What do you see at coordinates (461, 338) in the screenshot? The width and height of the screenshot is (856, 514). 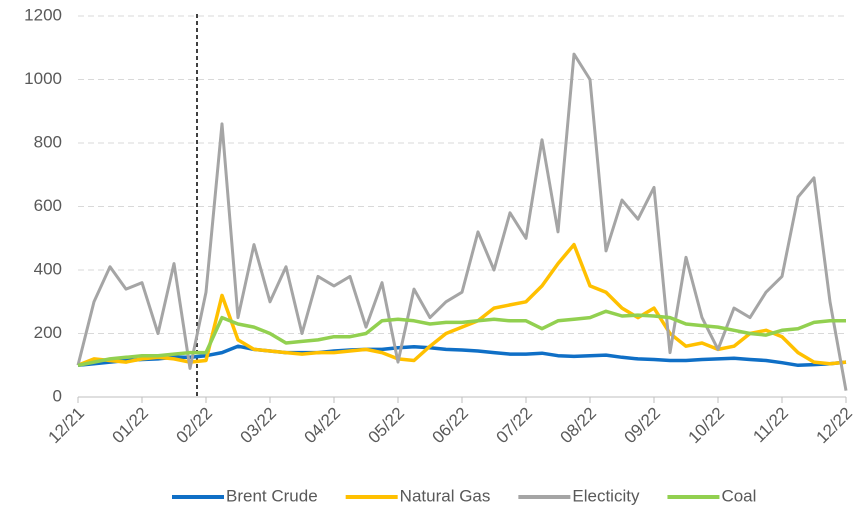 I see `series-line` at bounding box center [461, 338].